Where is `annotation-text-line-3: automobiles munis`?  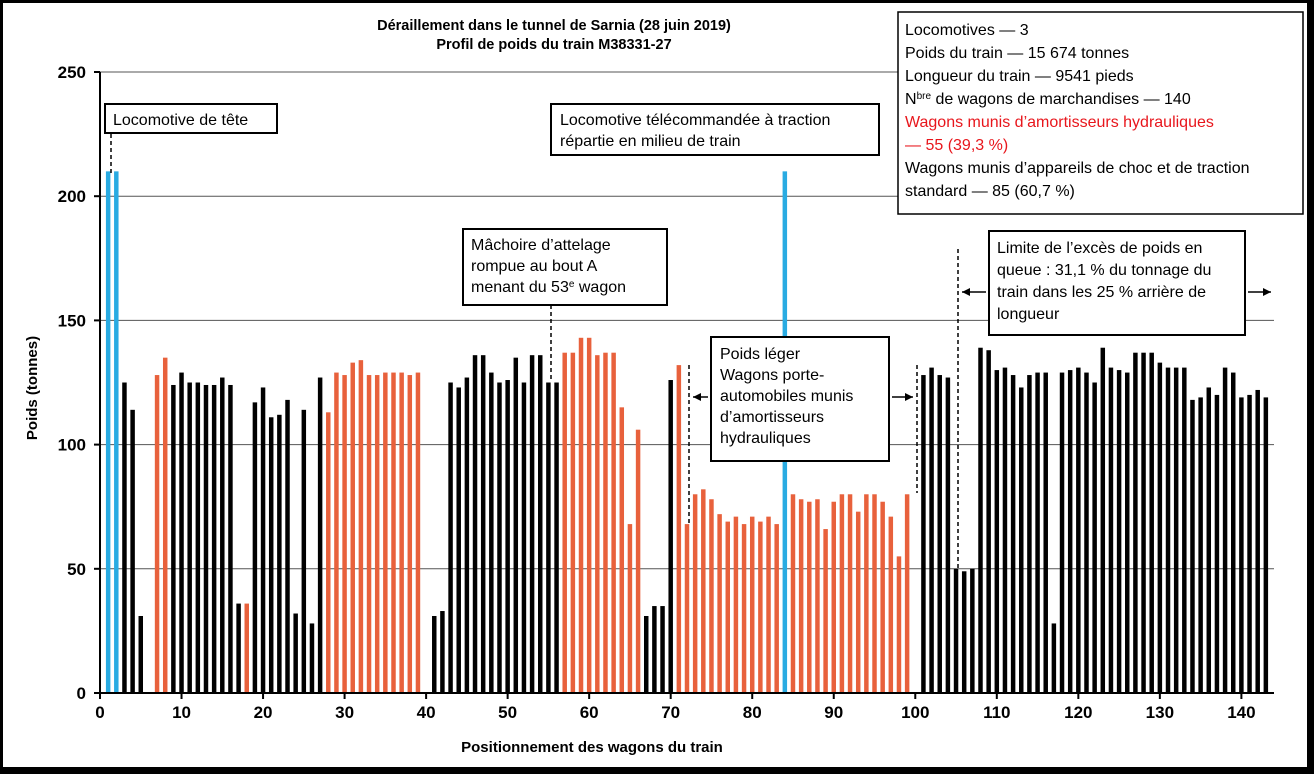
annotation-text-line-3: automobiles munis is located at coordinates (786, 396).